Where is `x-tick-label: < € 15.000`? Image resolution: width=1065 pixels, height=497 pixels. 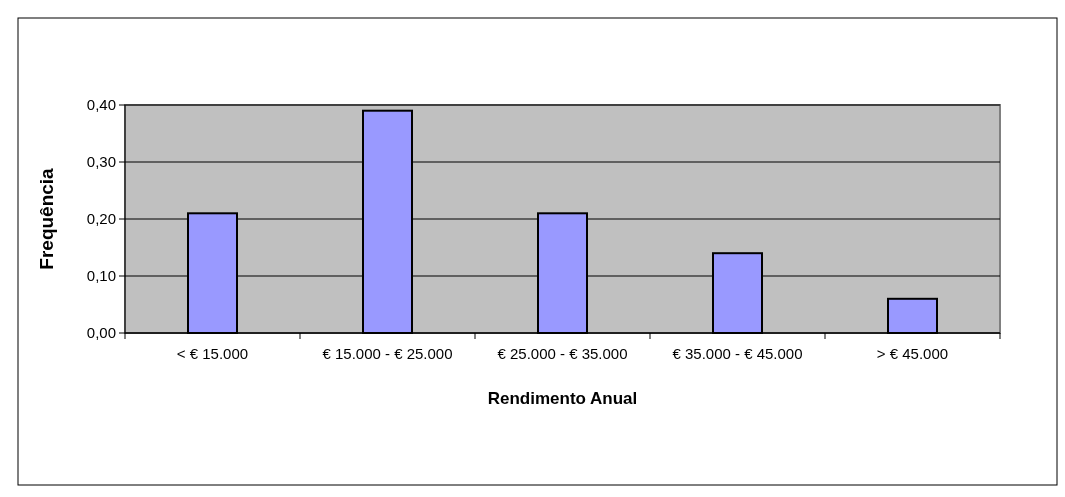
x-tick-label: < € 15.000 is located at coordinates (212, 353).